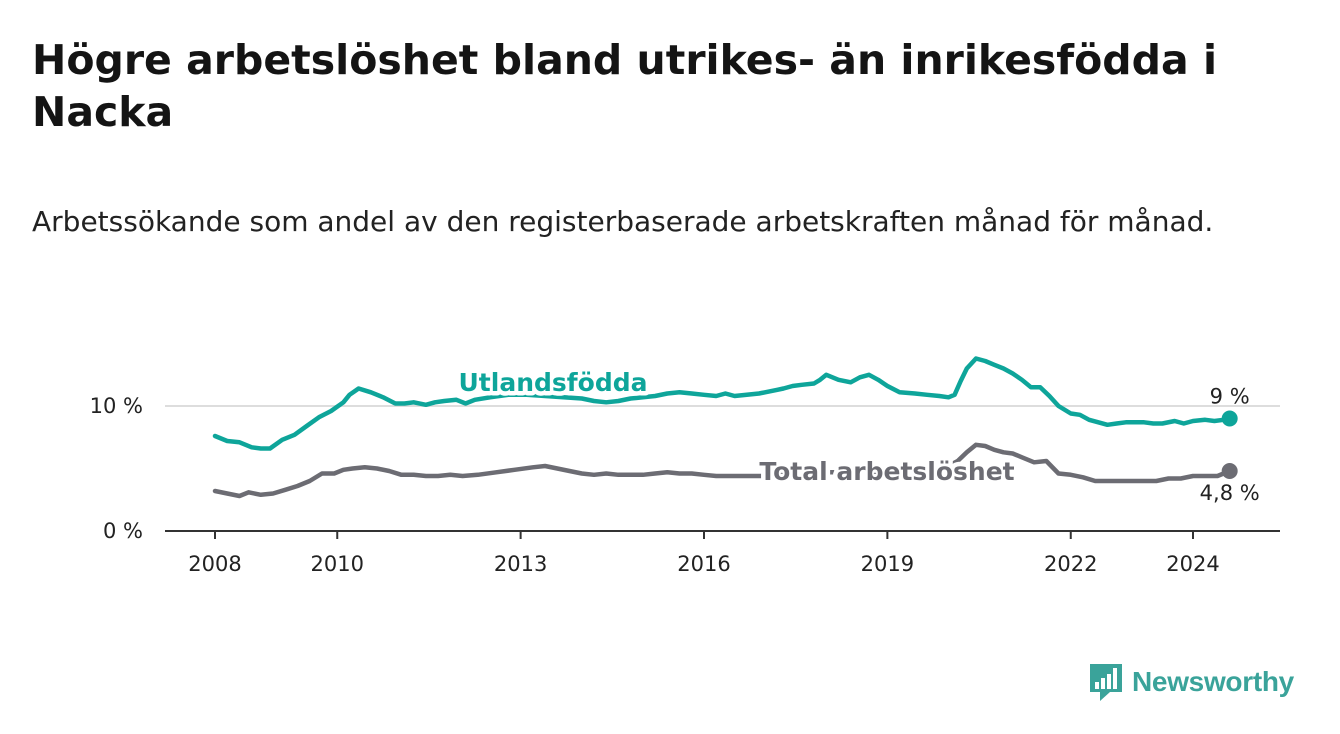 This screenshot has width=1340, height=734. What do you see at coordinates (116, 406) in the screenshot?
I see `y-tick-label: 10 %` at bounding box center [116, 406].